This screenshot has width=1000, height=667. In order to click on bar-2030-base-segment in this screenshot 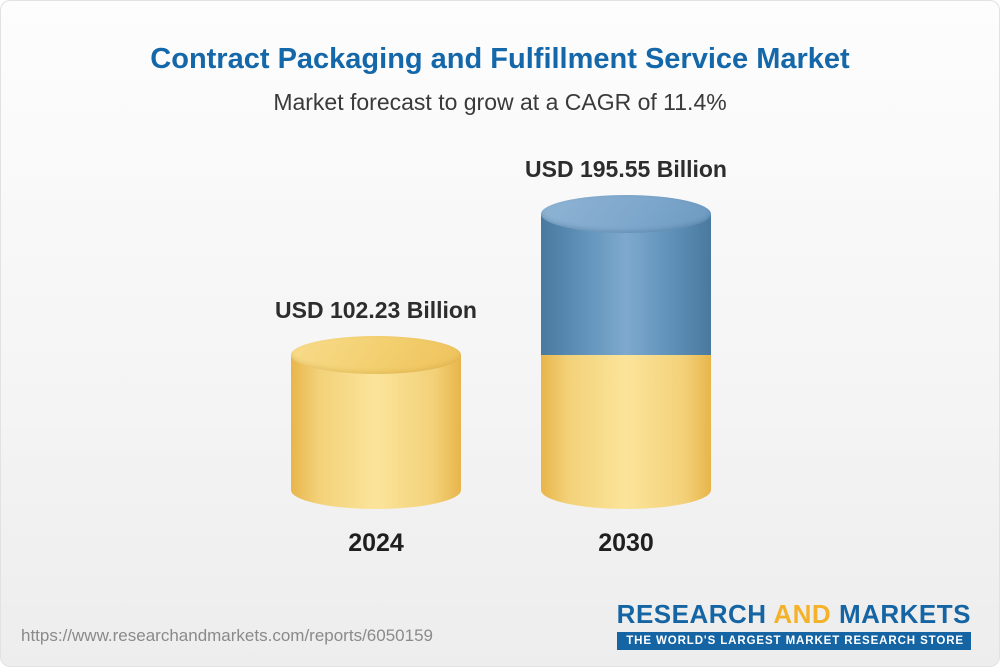, I will do `click(626, 431)`.